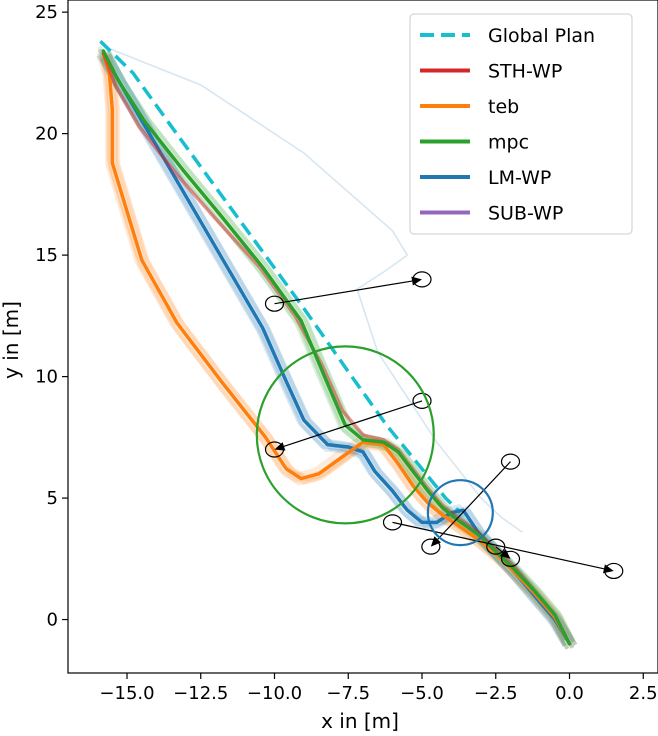 The width and height of the screenshot is (658, 736). I want to click on x-tick-label-2: −10.0, so click(274, 693).